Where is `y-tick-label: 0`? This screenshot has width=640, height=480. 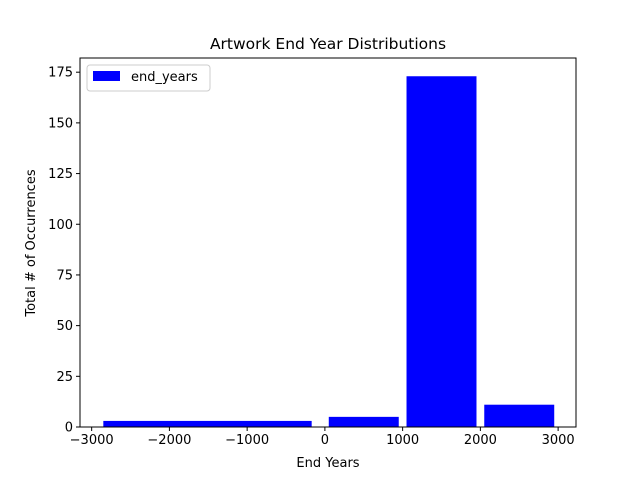 y-tick-label: 0 is located at coordinates (69, 428).